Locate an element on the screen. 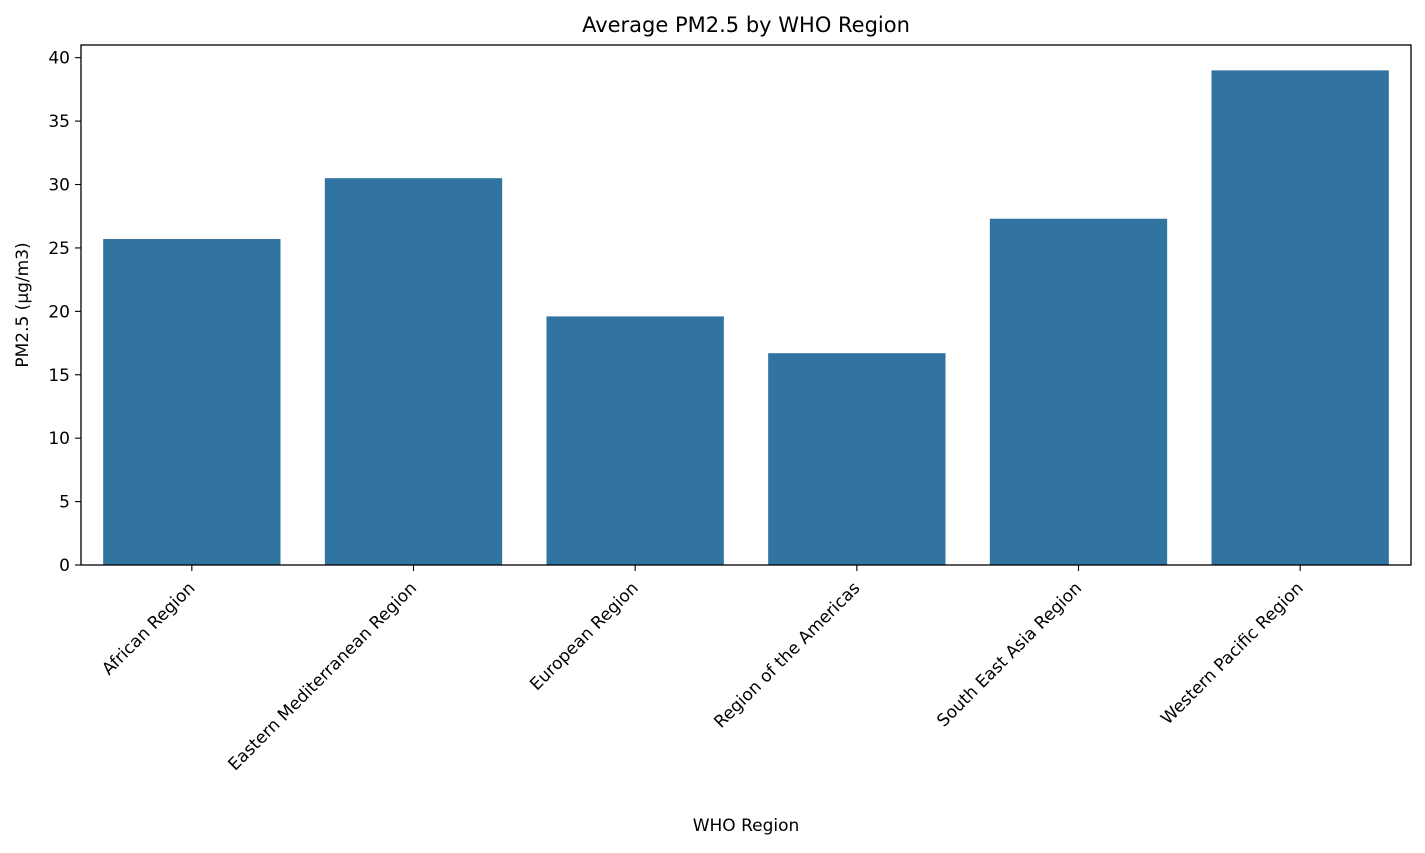 This screenshot has height=853, width=1425. x-axis-label: WHO Region is located at coordinates (746, 826).